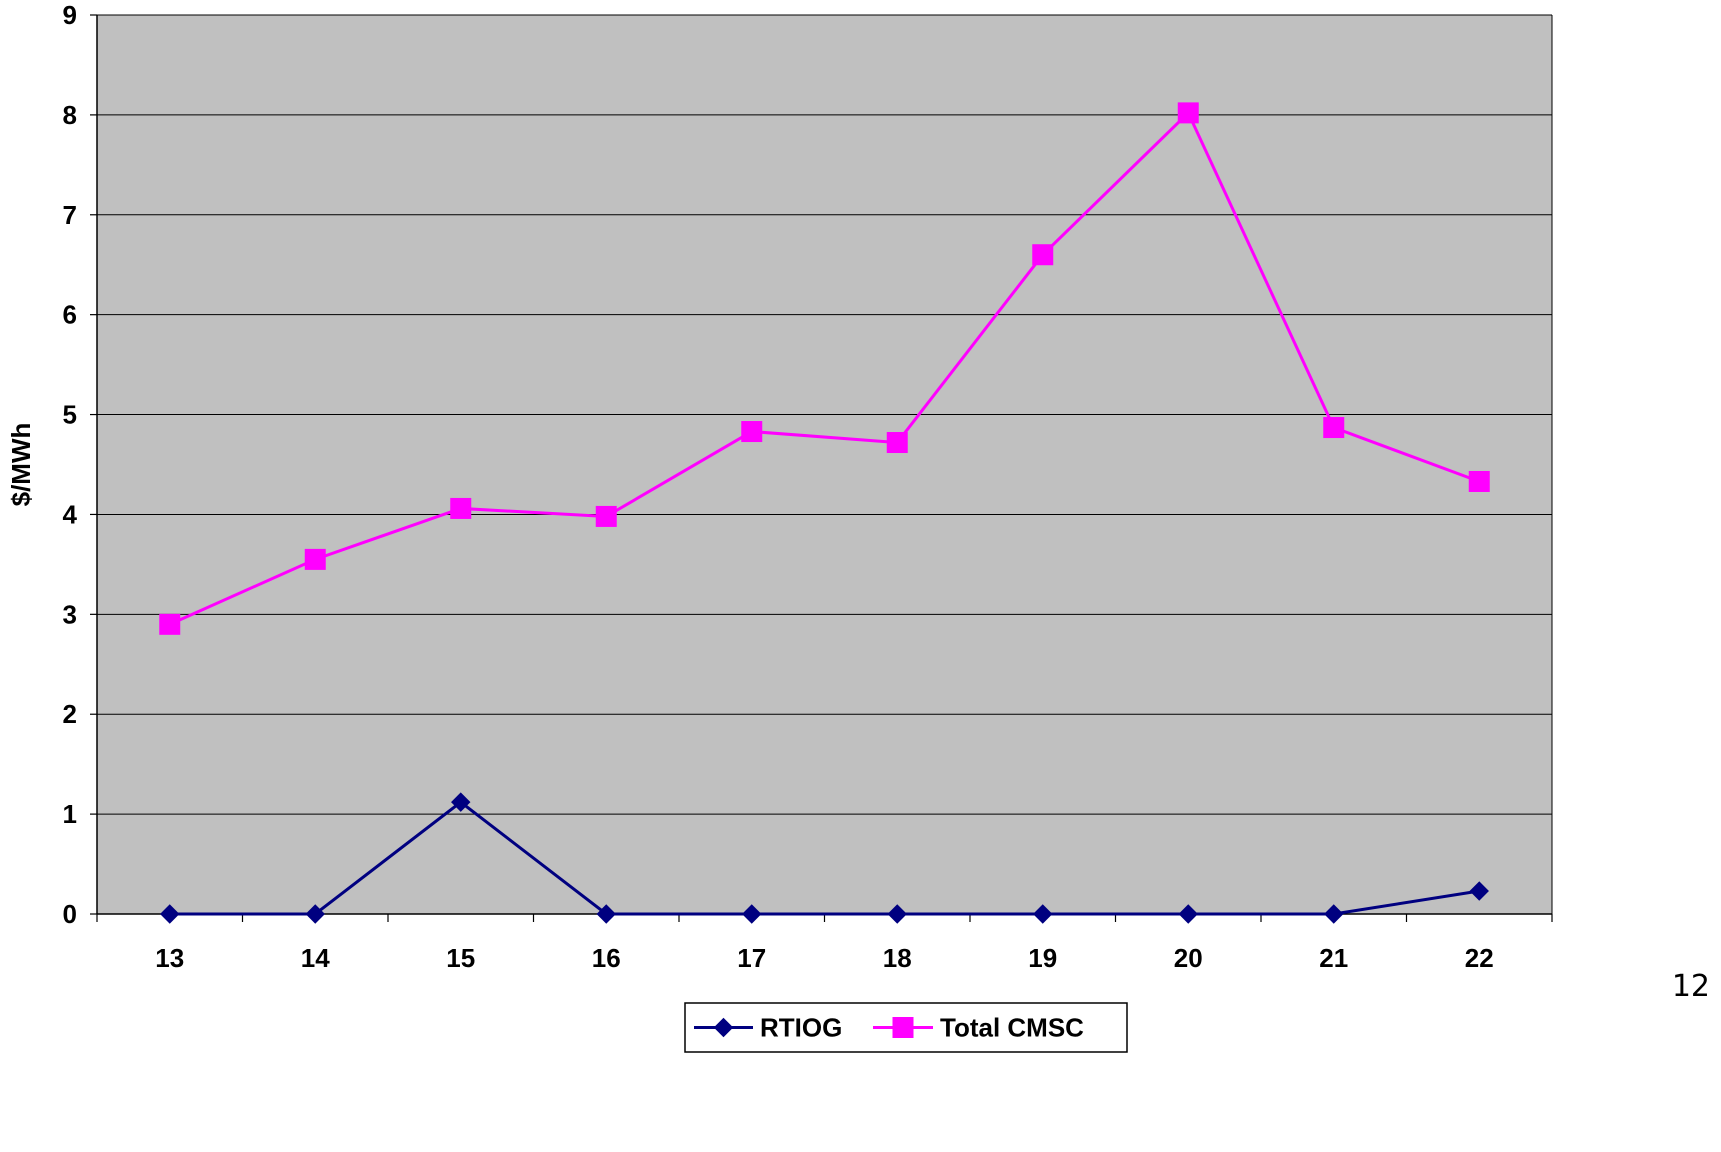 The height and width of the screenshot is (1152, 1721). What do you see at coordinates (70, 714) in the screenshot?
I see `y-tick-label: 2` at bounding box center [70, 714].